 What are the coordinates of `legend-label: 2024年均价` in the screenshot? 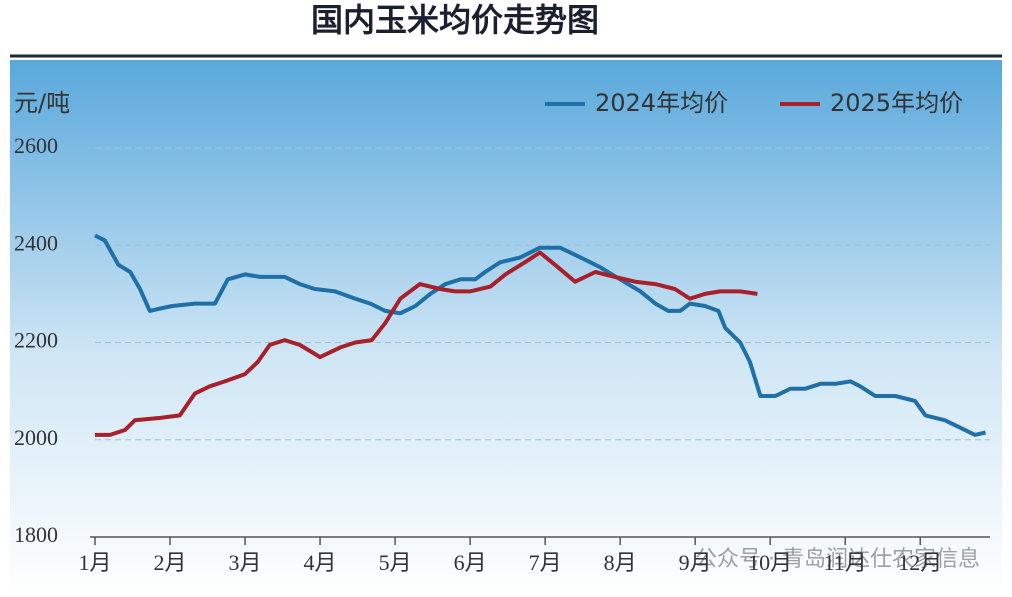 It's located at (661, 103).